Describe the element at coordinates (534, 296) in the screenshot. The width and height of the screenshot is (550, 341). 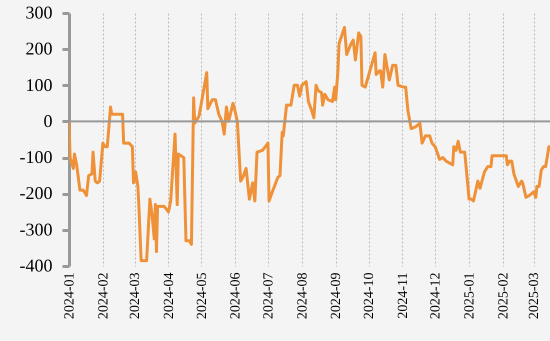
I see `x-tick-label: 2025-03` at that location.